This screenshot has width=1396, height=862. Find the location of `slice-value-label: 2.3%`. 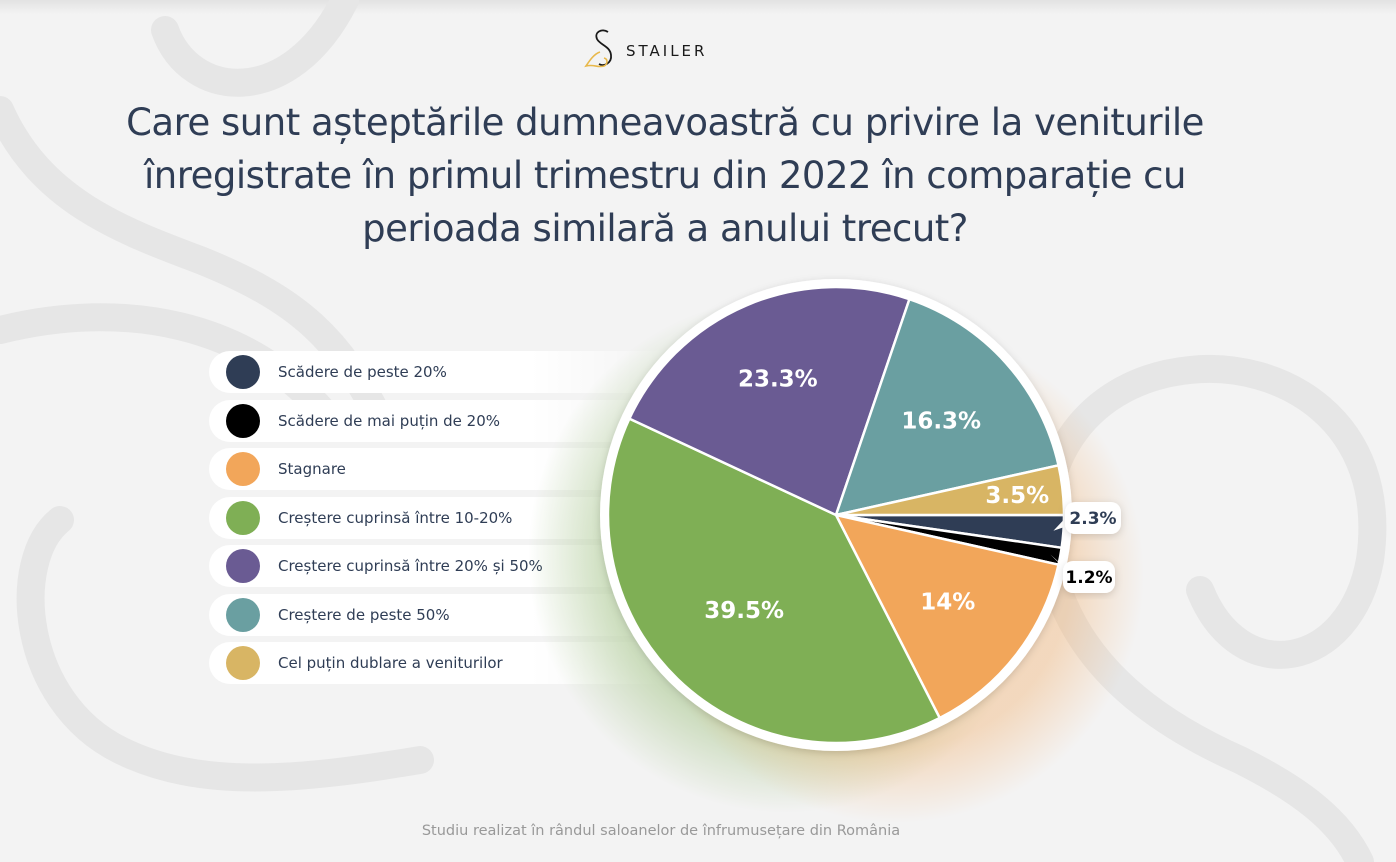

slice-value-label: 2.3% is located at coordinates (1092, 519).